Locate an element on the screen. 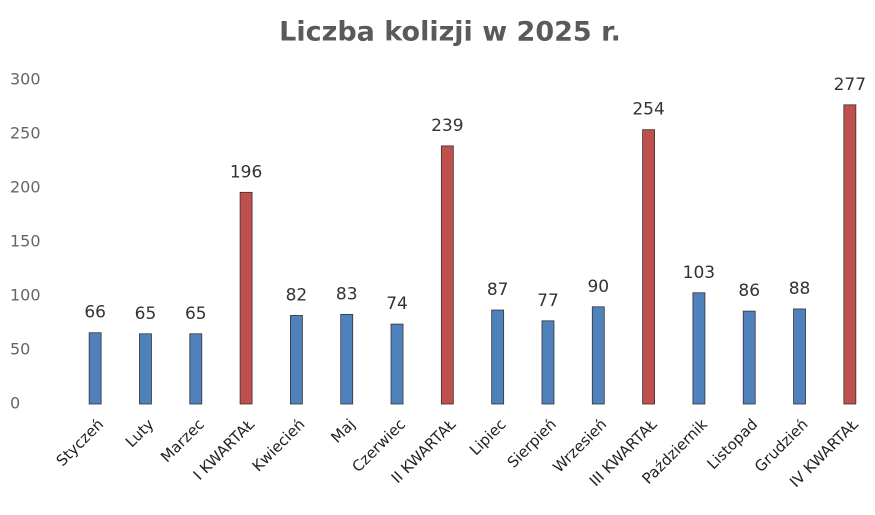 This screenshot has width=875, height=515. value-label: 239 is located at coordinates (447, 126).